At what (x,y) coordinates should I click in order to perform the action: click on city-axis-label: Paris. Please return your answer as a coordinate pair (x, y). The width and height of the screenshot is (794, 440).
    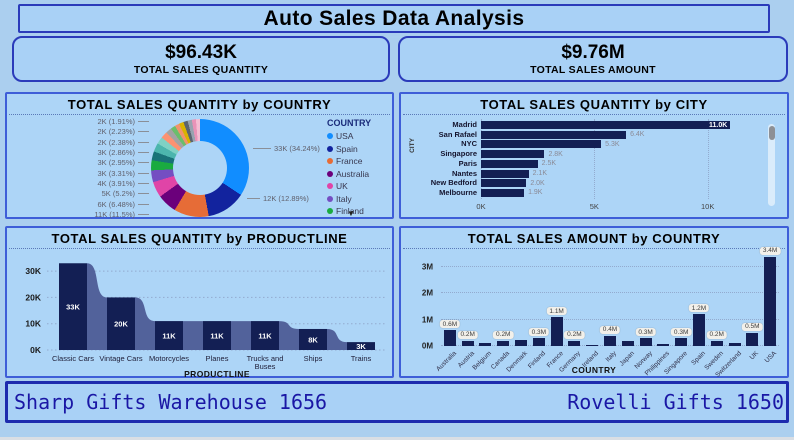
    Looking at the image, I should click on (467, 163).